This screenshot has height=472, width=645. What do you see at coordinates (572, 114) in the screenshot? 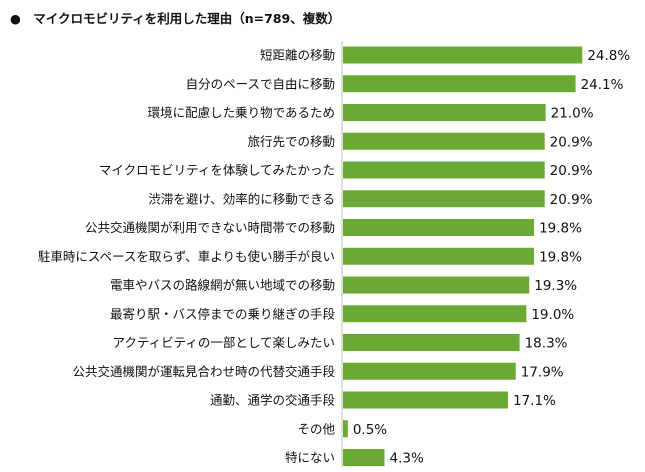
I see `value-label: 21.0%` at bounding box center [572, 114].